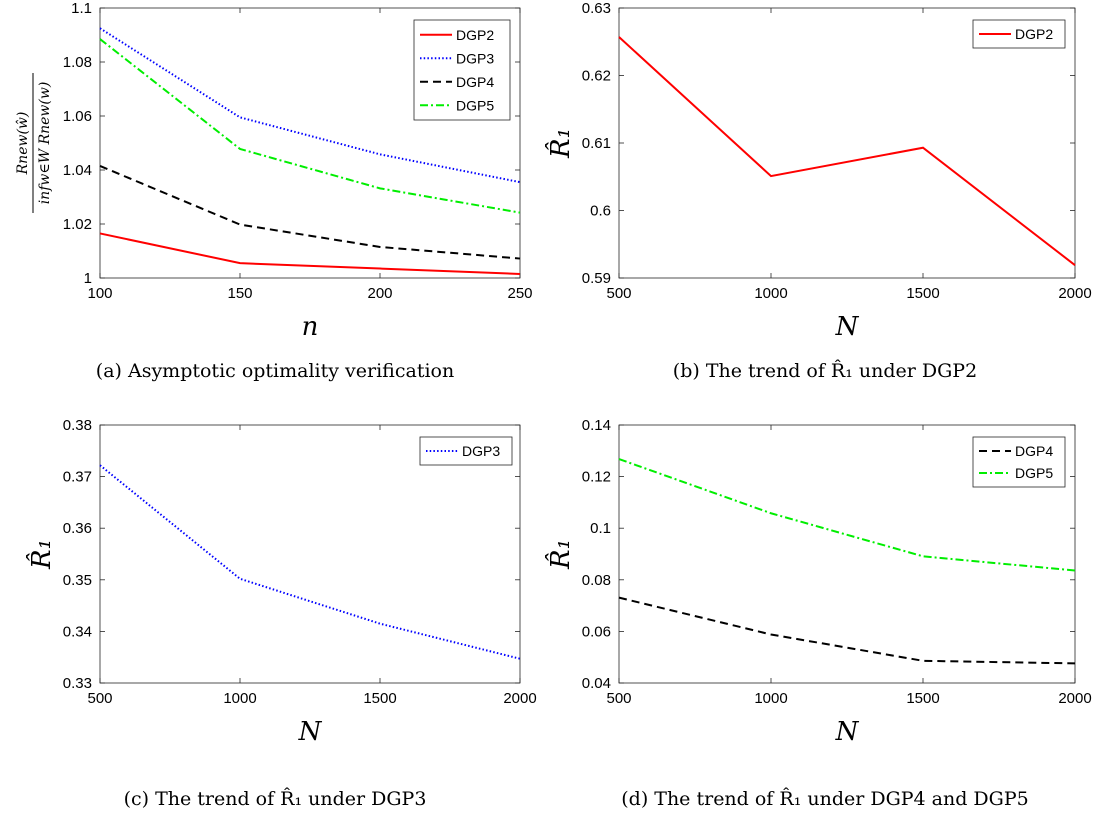 This screenshot has width=1100, height=827. What do you see at coordinates (596, 278) in the screenshot?
I see `y-tick-label: 0.59` at bounding box center [596, 278].